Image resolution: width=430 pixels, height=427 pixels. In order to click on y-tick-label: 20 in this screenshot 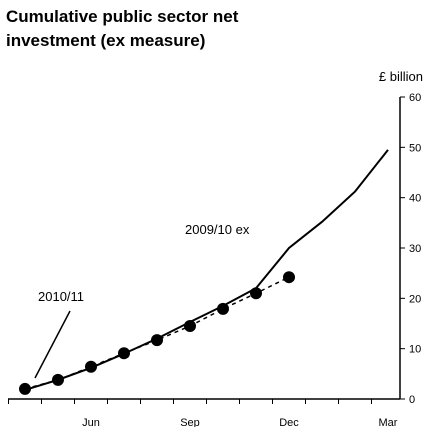, I will do `click(415, 299)`.